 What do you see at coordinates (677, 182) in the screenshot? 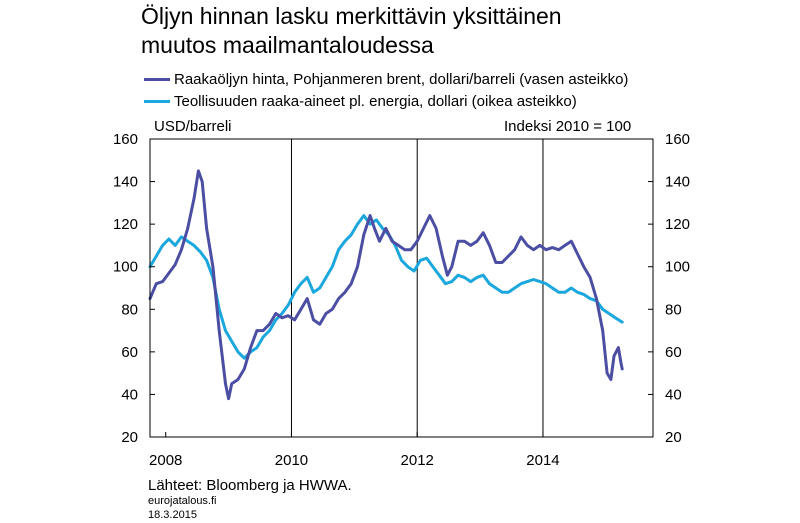
I see `right-tick-label-140: 140` at bounding box center [677, 182].